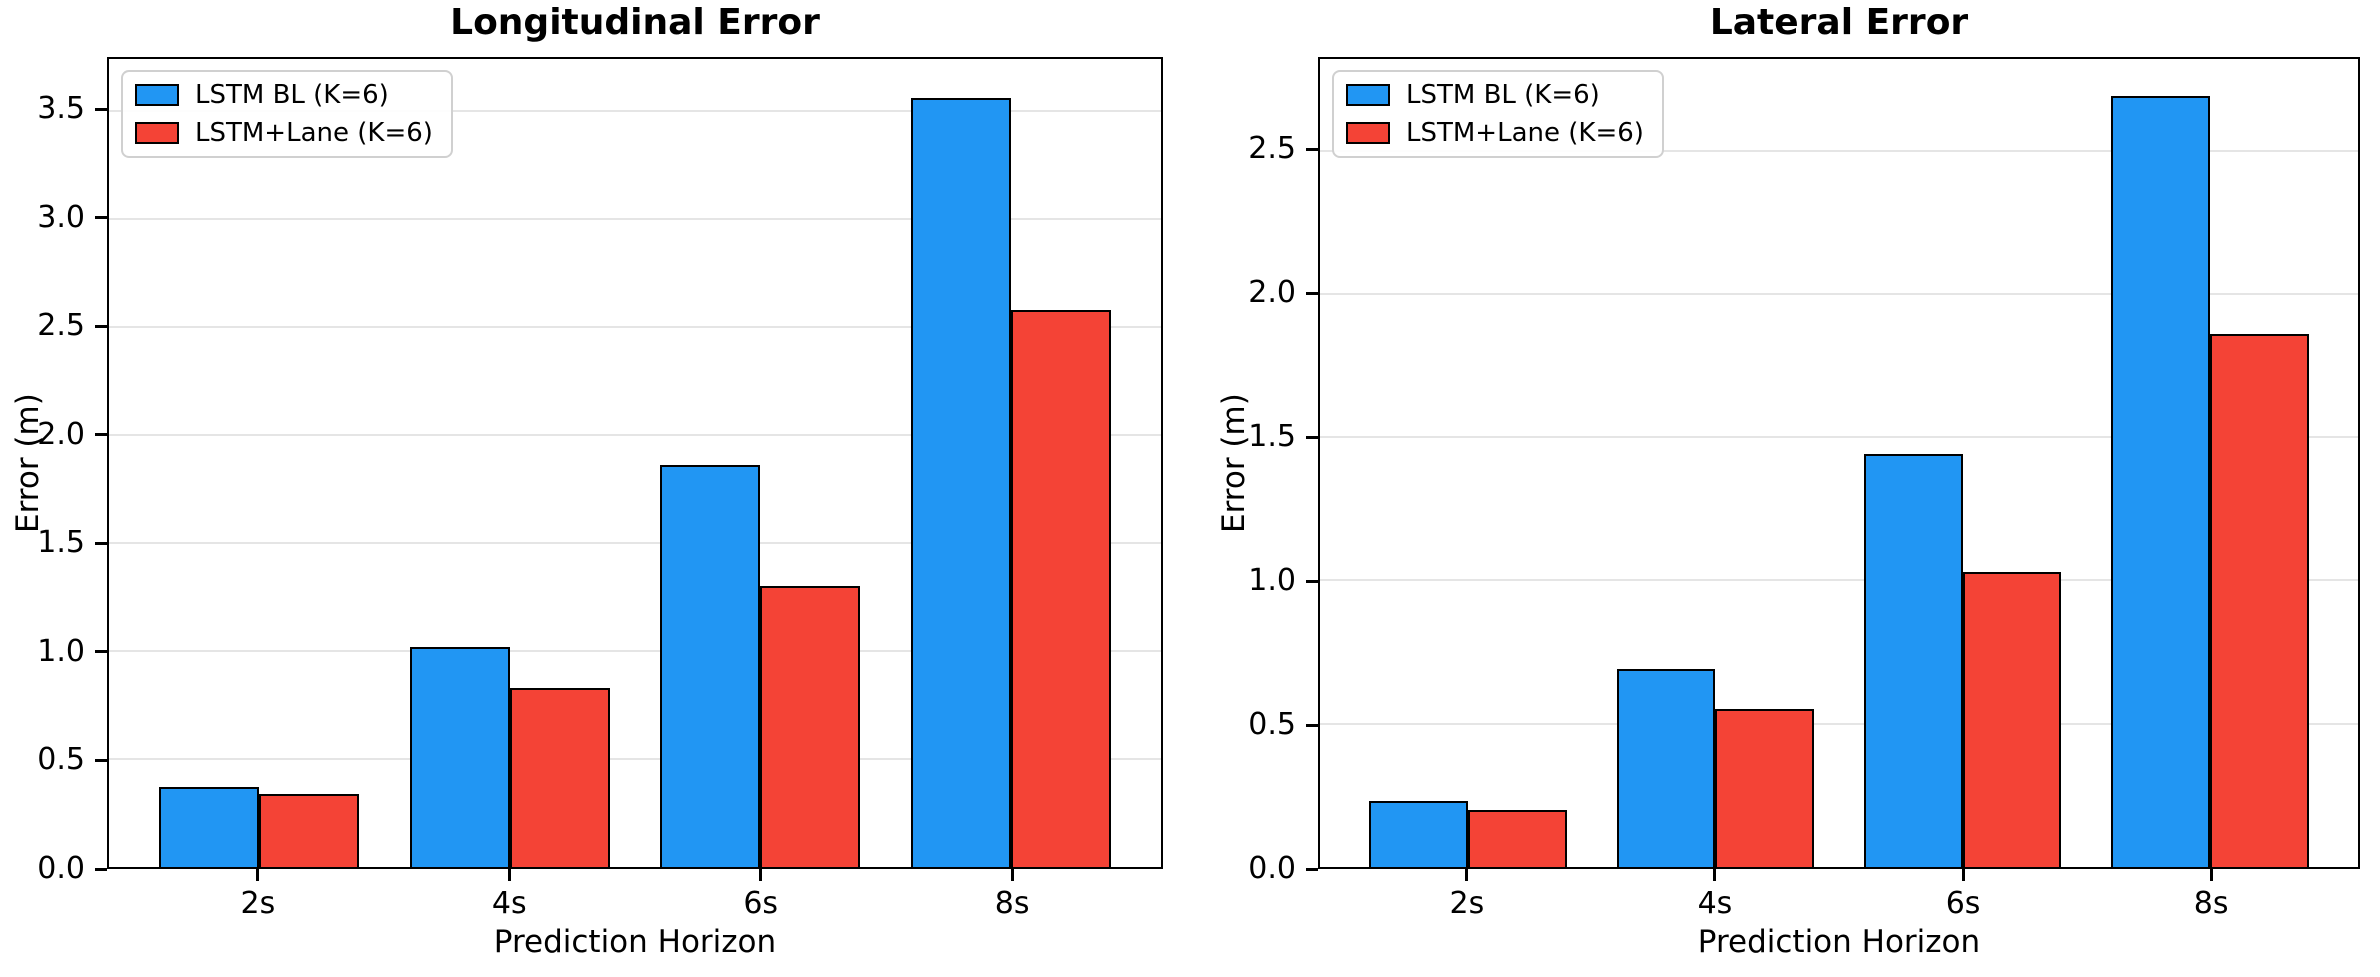 The width and height of the screenshot is (2380, 977). I want to click on chart-title: Longitudinal Error, so click(635, 22).